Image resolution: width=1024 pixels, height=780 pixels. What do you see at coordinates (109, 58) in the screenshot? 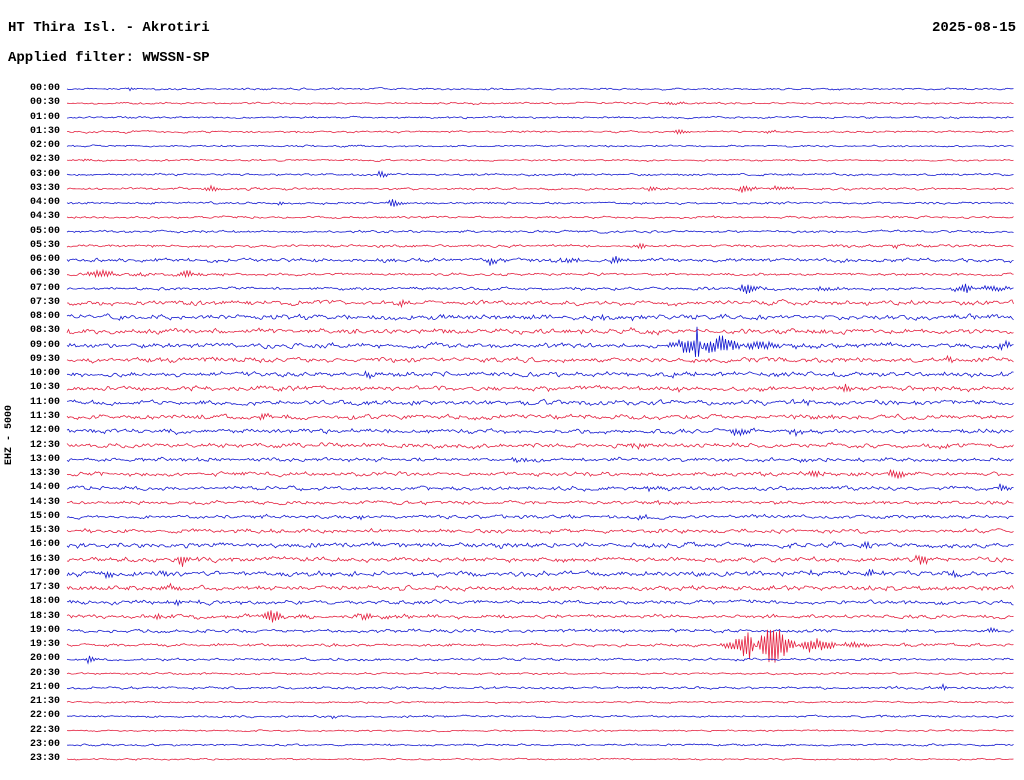
I see `filter-label: Applied filter: WWSSN-SP` at bounding box center [109, 58].